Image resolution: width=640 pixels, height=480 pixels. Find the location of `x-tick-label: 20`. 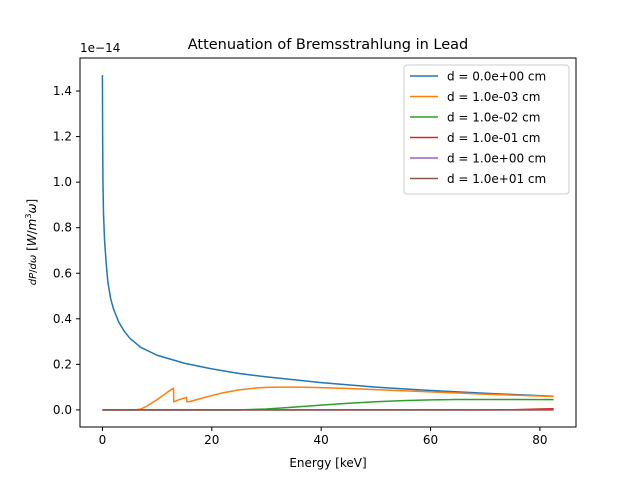

x-tick-label: 20 is located at coordinates (211, 440).